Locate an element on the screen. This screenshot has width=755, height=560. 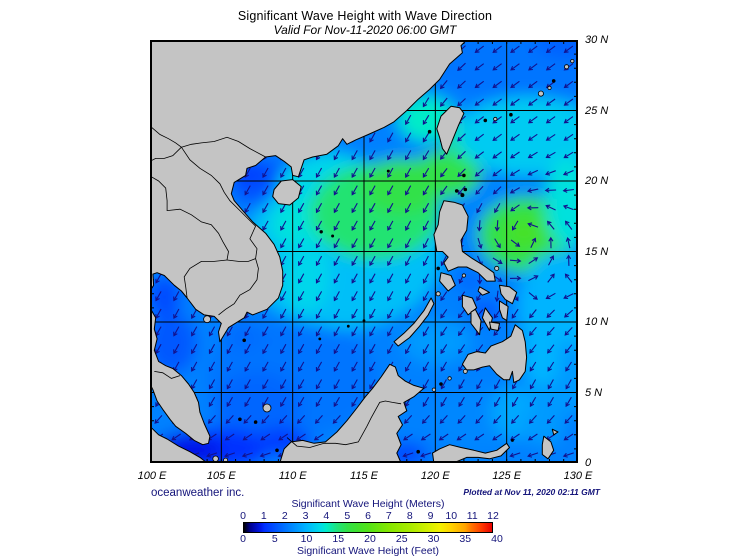
lat-tick-0: 0 is located at coordinates (588, 463).